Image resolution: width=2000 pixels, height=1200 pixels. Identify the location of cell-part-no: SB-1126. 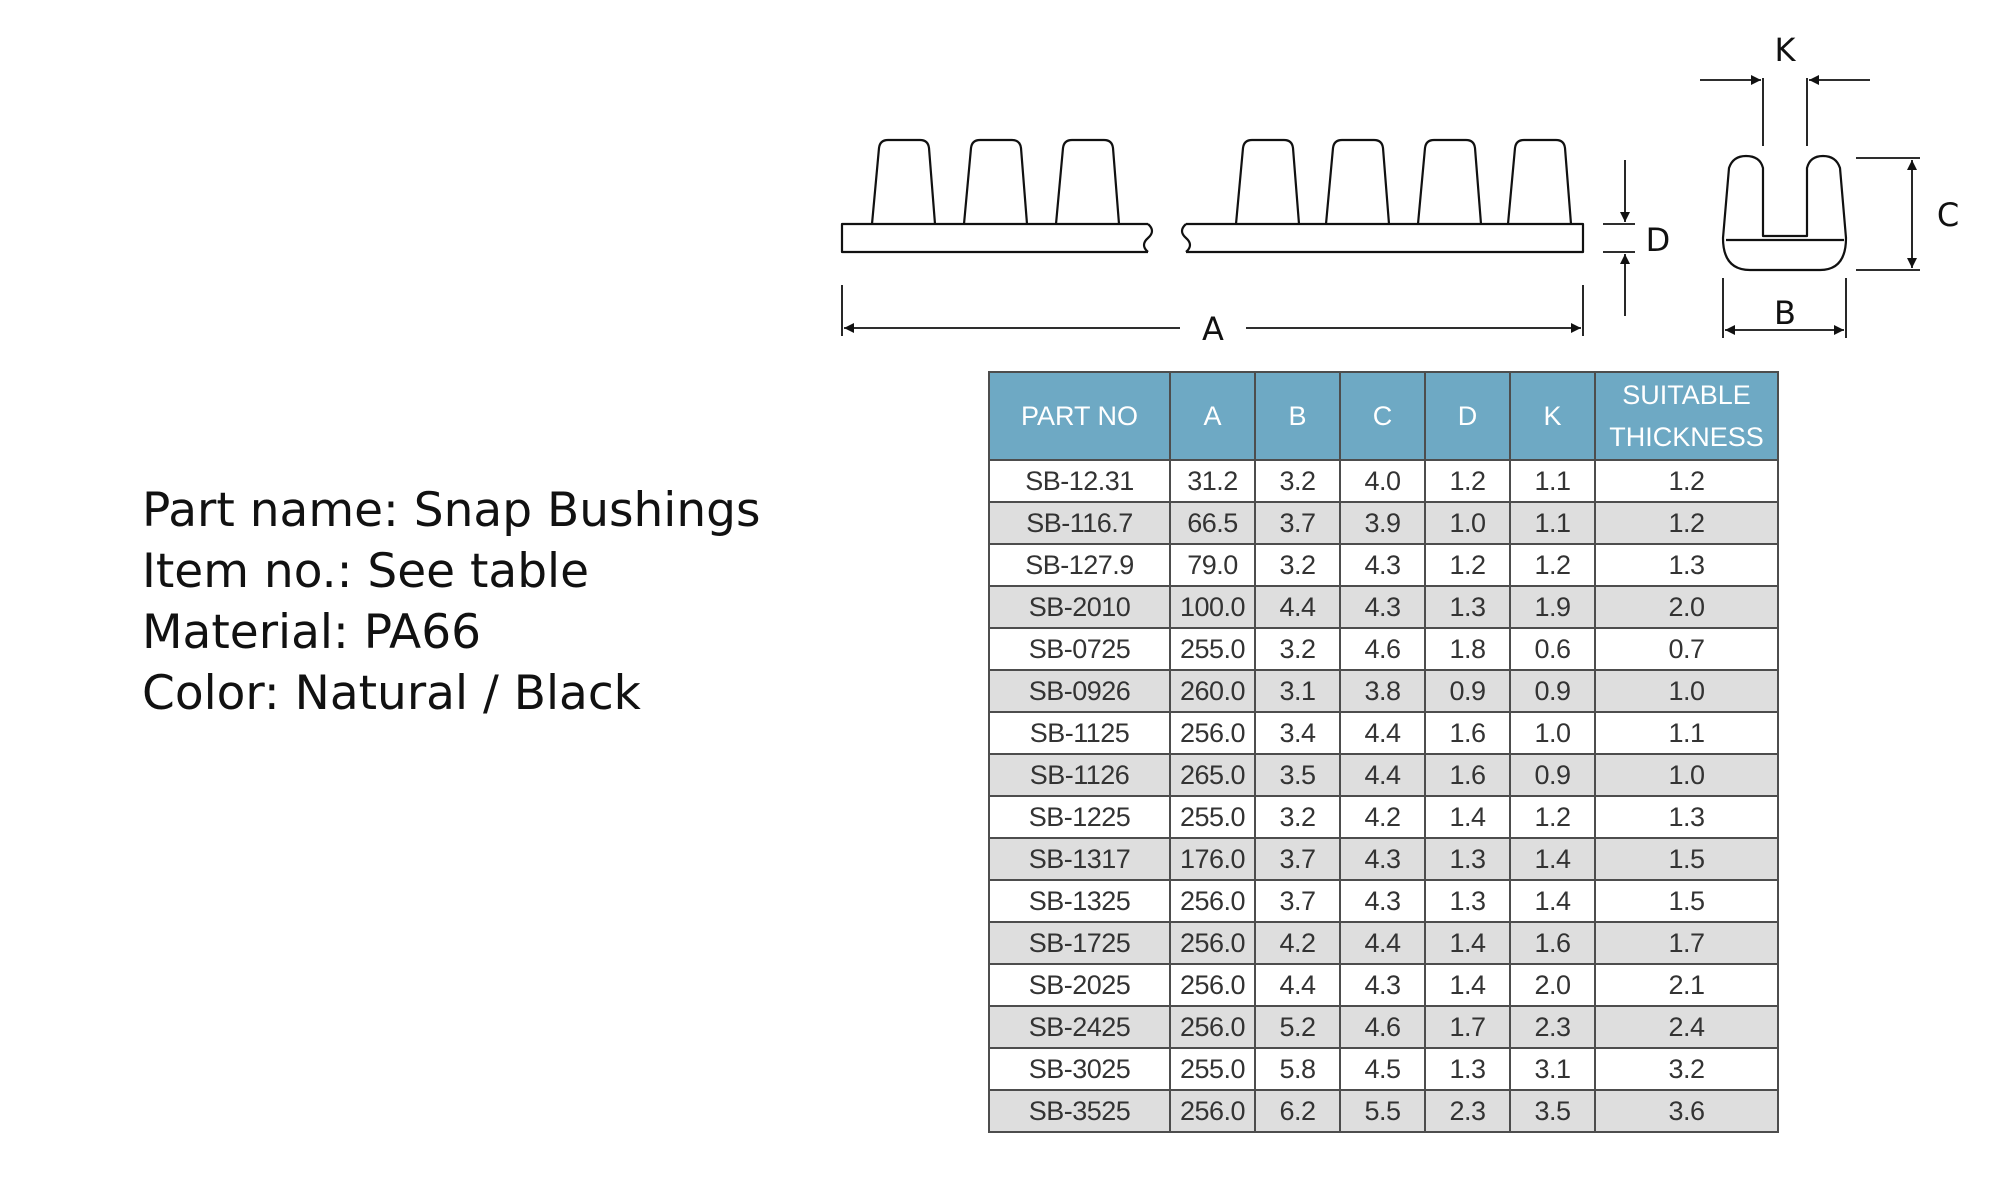
(1079, 775).